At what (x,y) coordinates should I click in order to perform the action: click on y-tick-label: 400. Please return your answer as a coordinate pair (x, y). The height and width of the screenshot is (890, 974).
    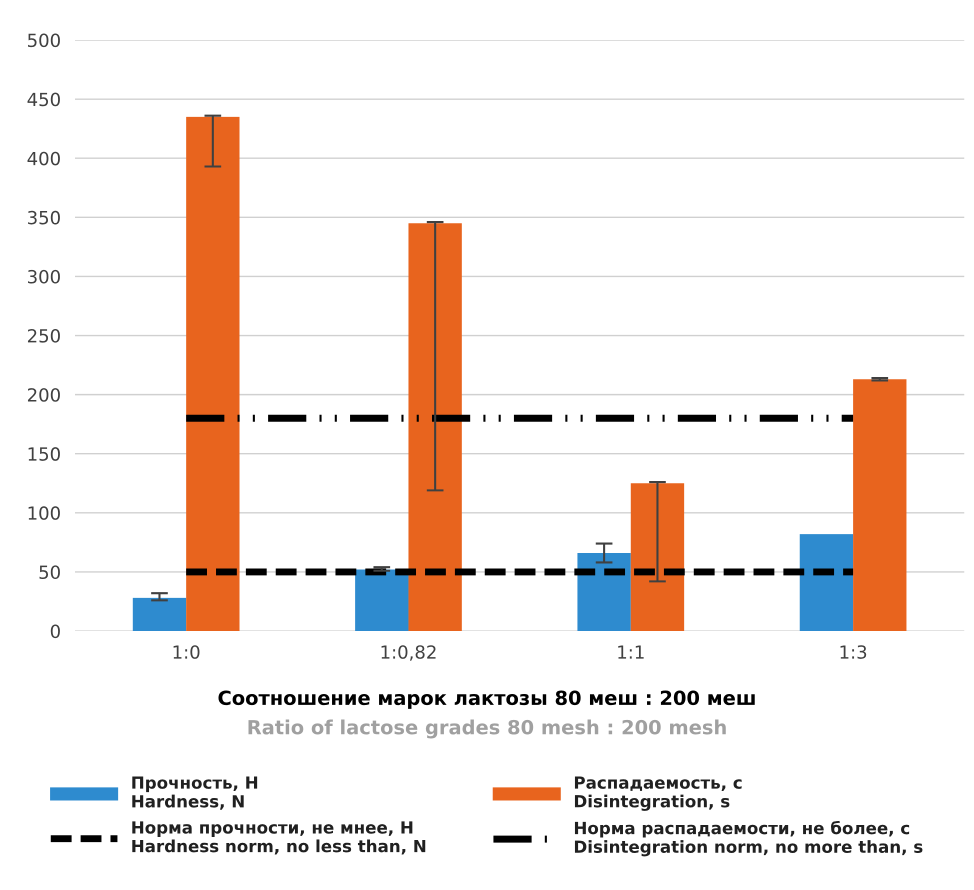
    Looking at the image, I should click on (44, 159).